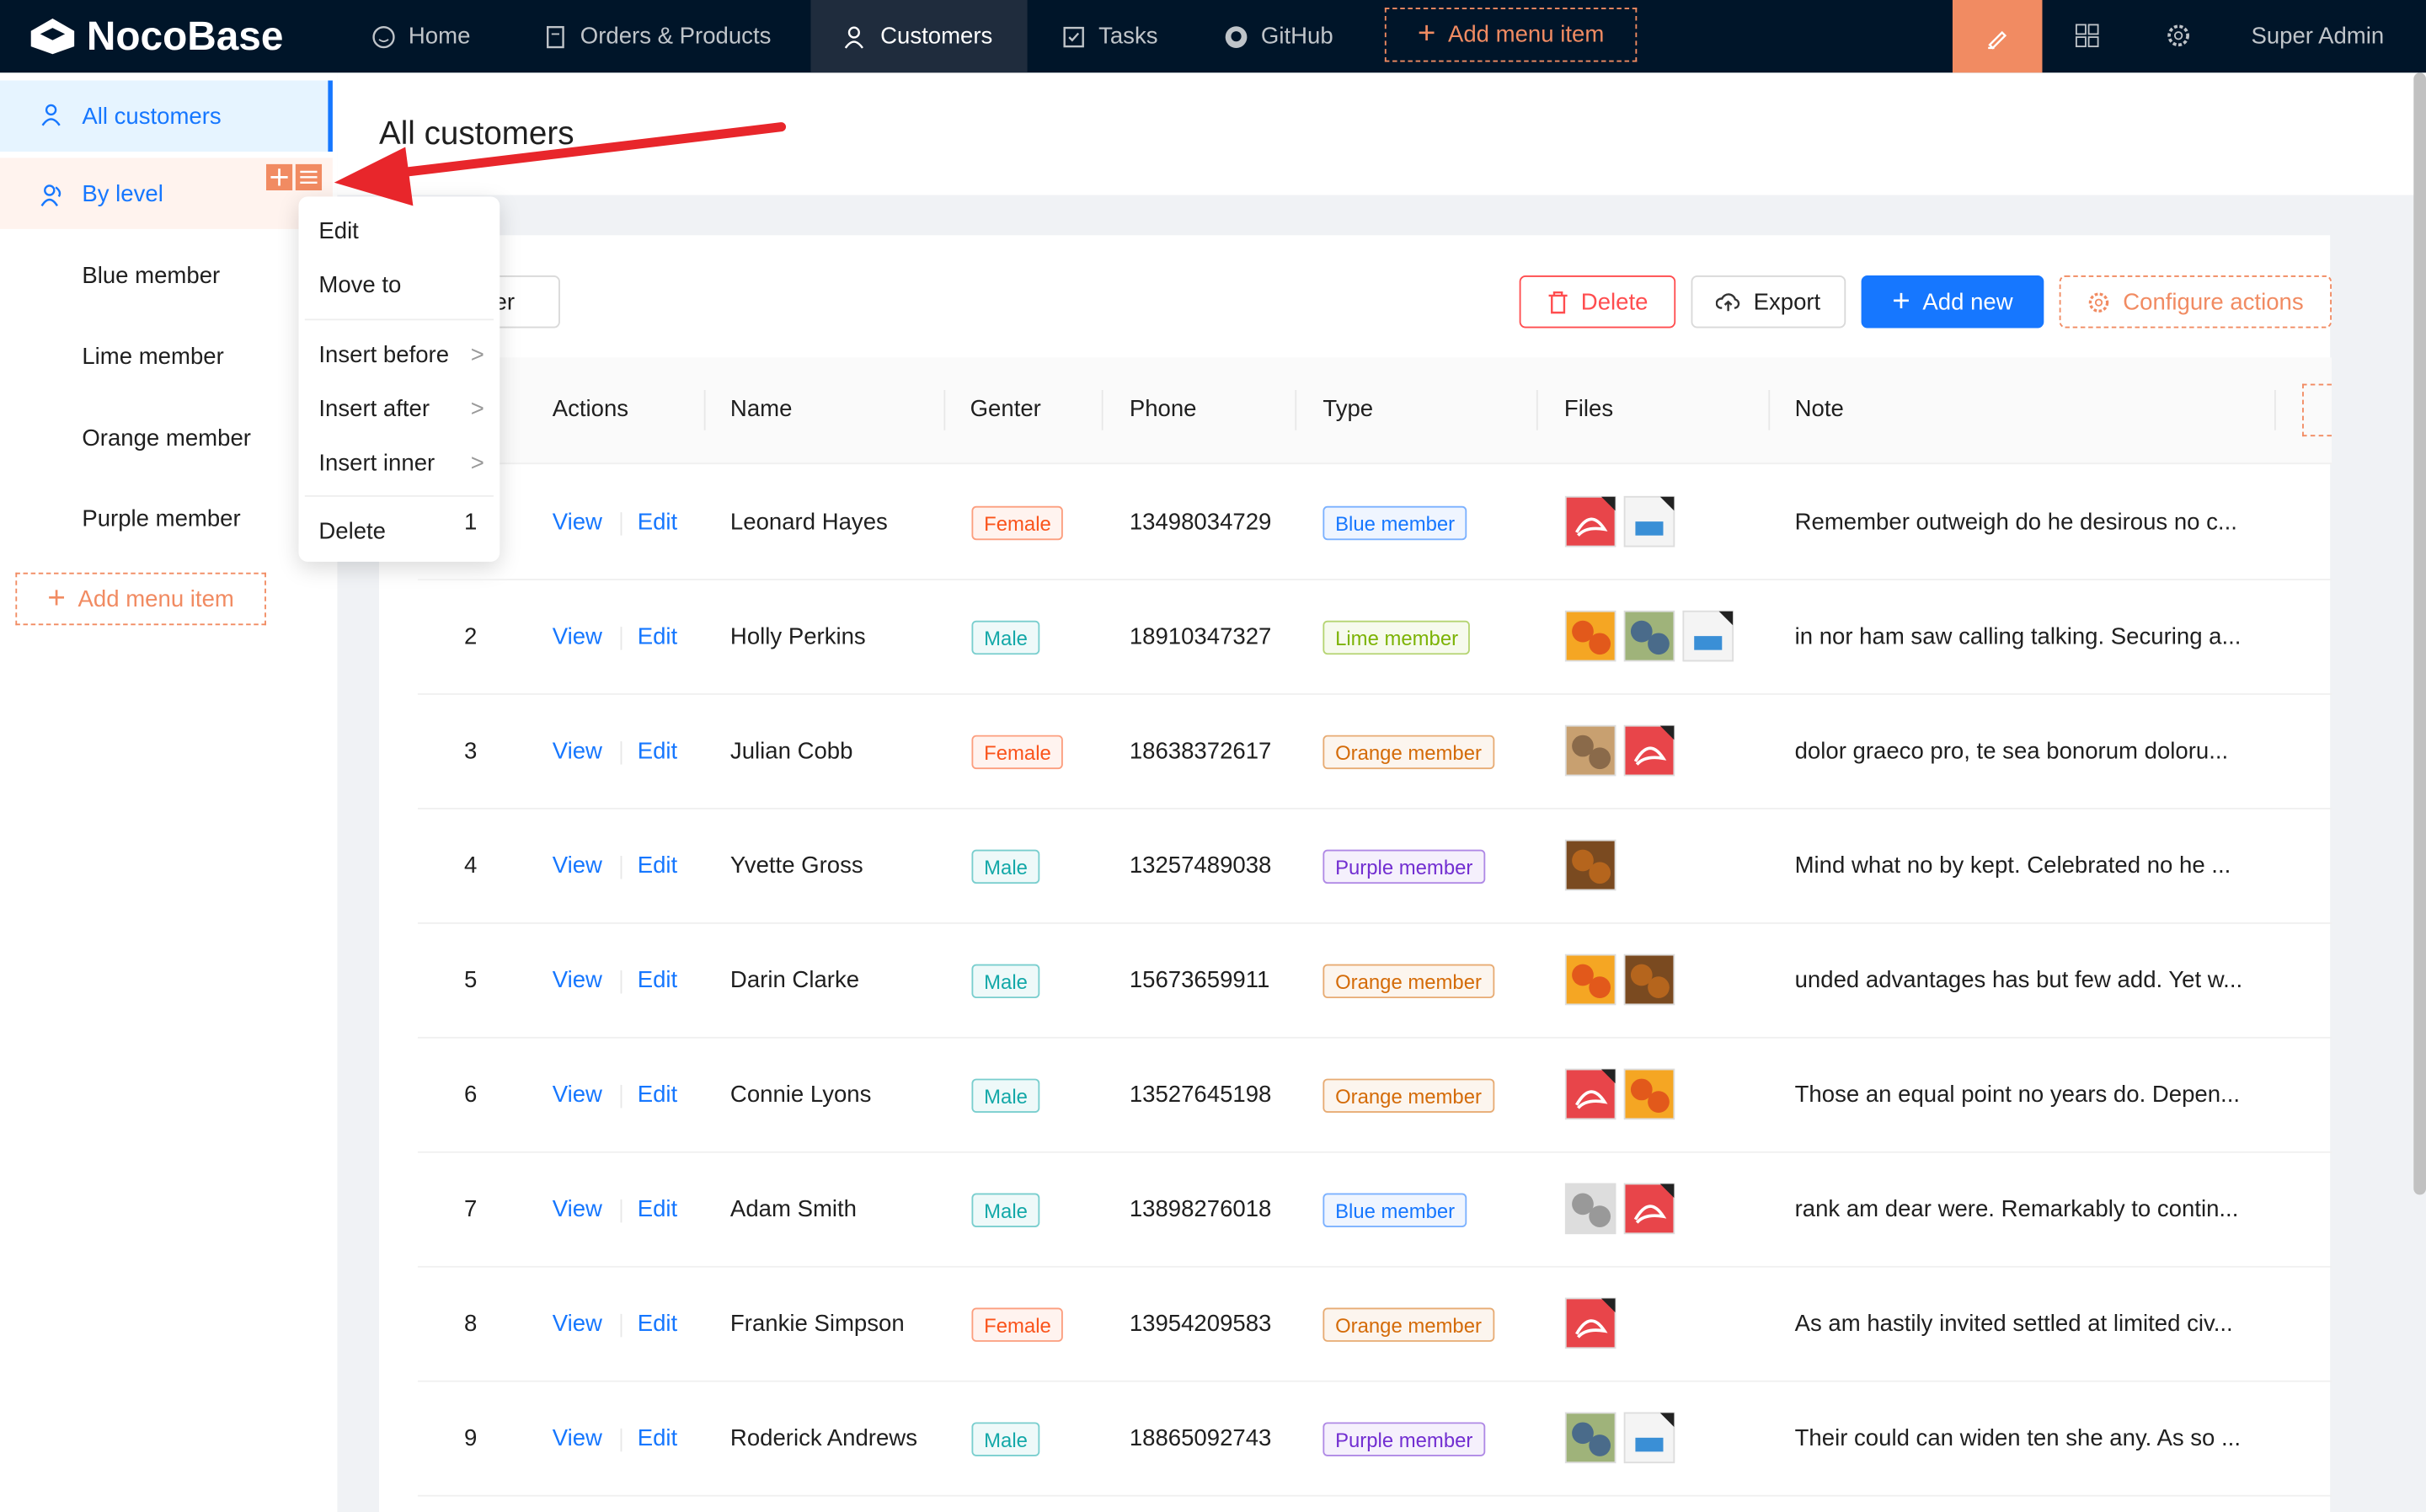 The image size is (2426, 1512). What do you see at coordinates (471, 980) in the screenshot?
I see `row-index: 5` at bounding box center [471, 980].